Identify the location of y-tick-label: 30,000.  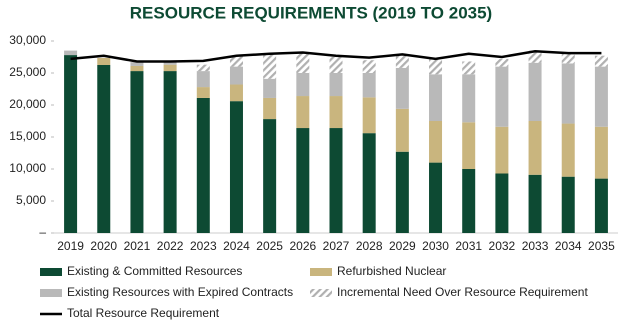
(27, 40).